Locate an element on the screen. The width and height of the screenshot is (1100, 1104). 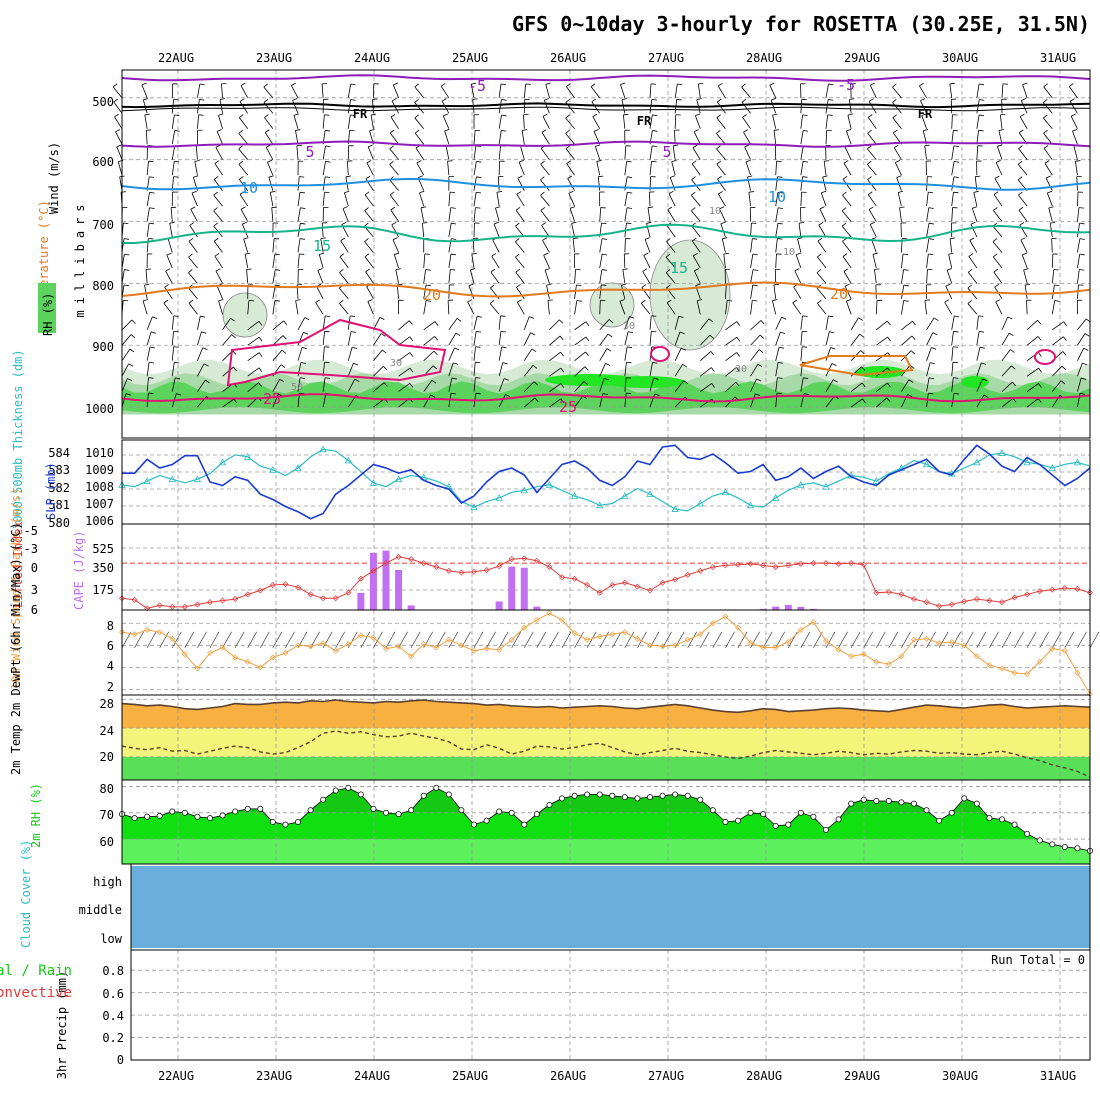
contour-label-10: 10 is located at coordinates (249, 188).